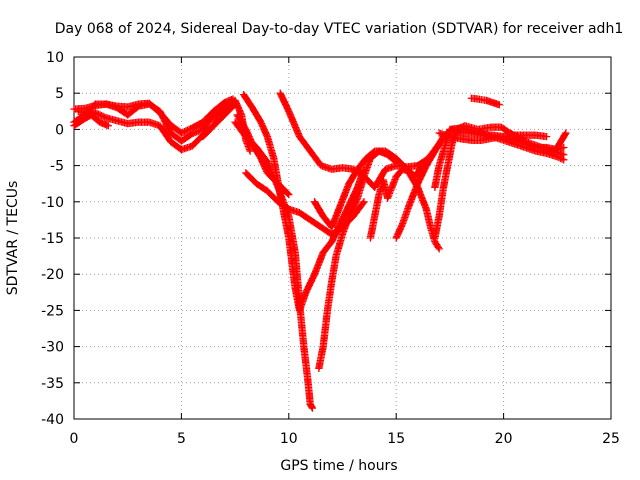  What do you see at coordinates (52, 311) in the screenshot?
I see `y-tick-label: -25` at bounding box center [52, 311].